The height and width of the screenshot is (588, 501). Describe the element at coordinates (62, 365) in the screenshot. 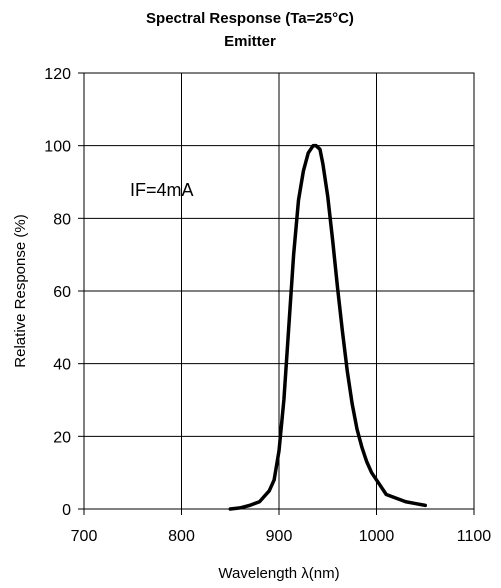

I see `y-tick-label: 40` at that location.